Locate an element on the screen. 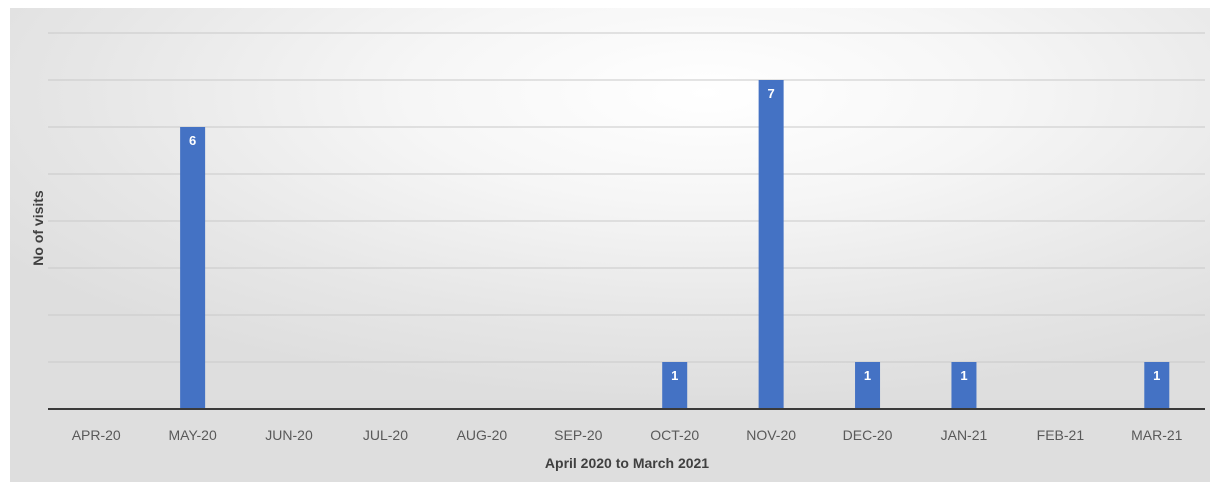 The image size is (1214, 486). data-label-oct-20: 1 is located at coordinates (674, 375).